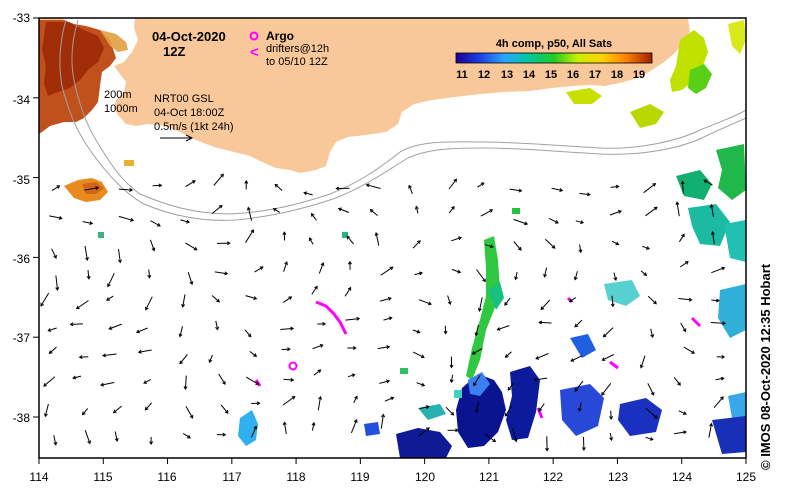  Describe the element at coordinates (248, 428) in the screenshot. I see `sst-lightblue-west` at that location.